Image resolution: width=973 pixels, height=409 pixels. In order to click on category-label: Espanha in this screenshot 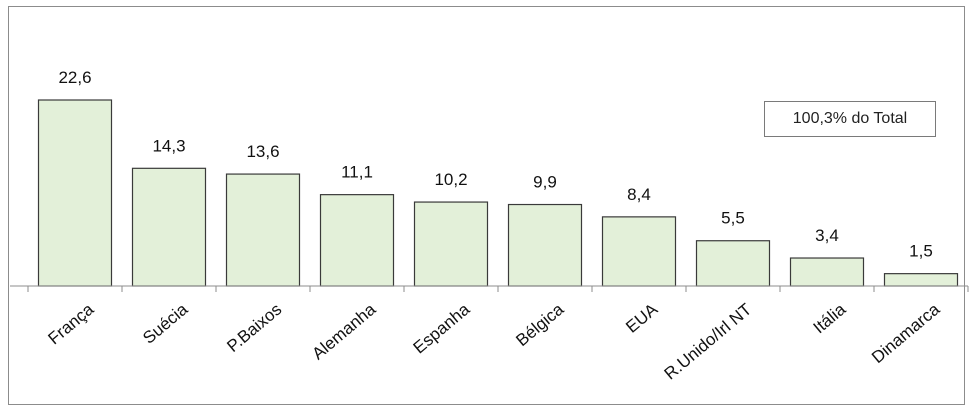, I will do `click(442, 328)`.